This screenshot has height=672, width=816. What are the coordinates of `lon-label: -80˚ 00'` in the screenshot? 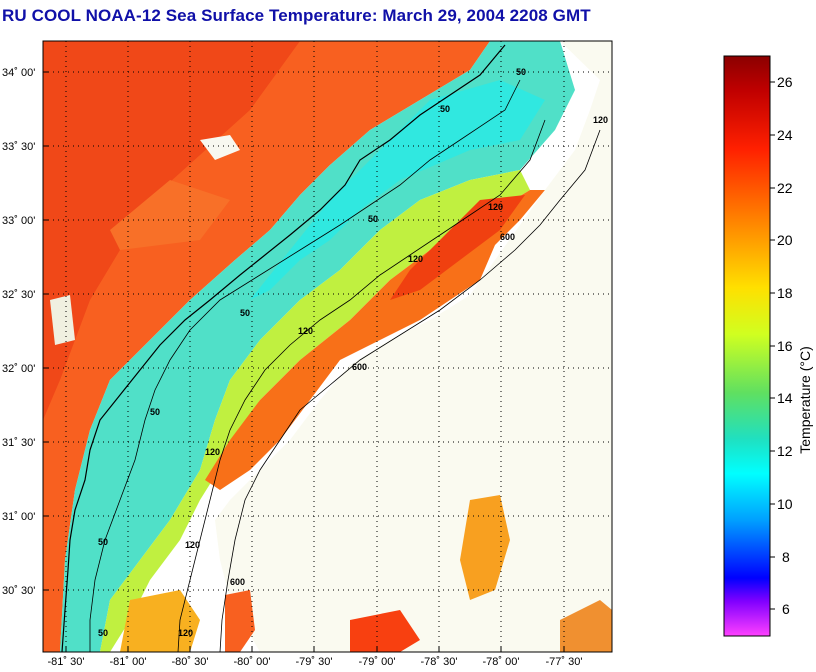 It's located at (252, 662).